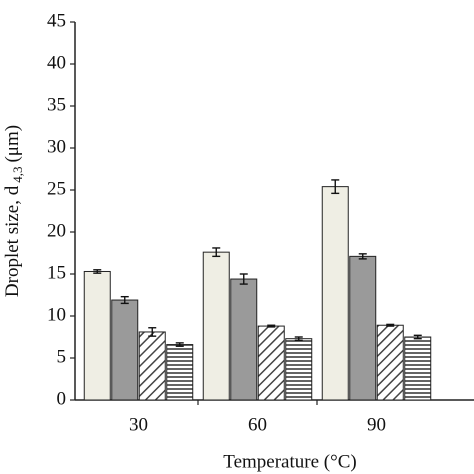  Describe the element at coordinates (56, 104) in the screenshot. I see `y-tick-label: 35` at that location.